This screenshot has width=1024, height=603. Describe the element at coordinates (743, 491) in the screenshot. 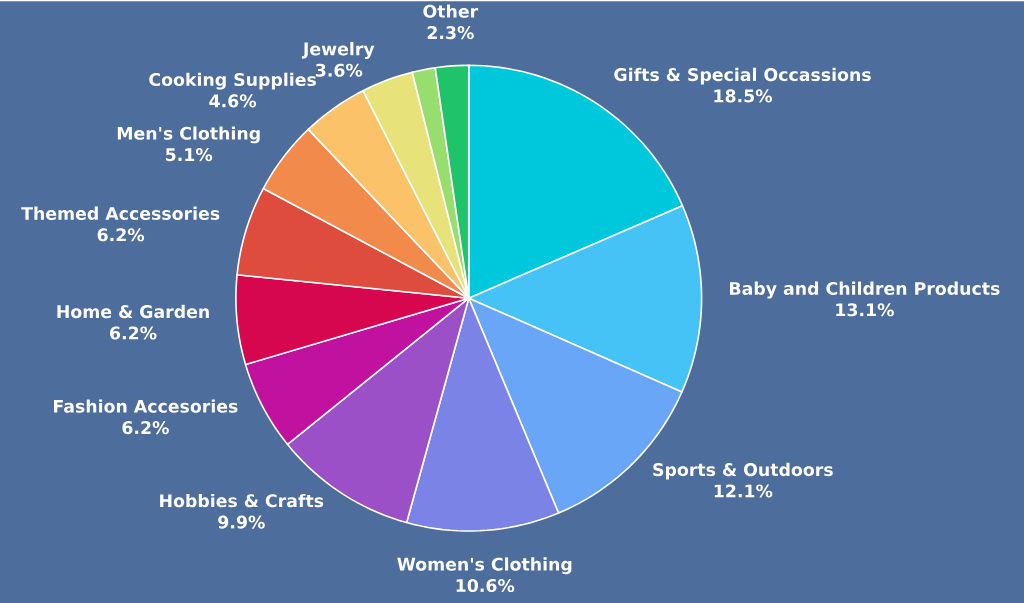

I see `data-label: 12.1%` at that location.